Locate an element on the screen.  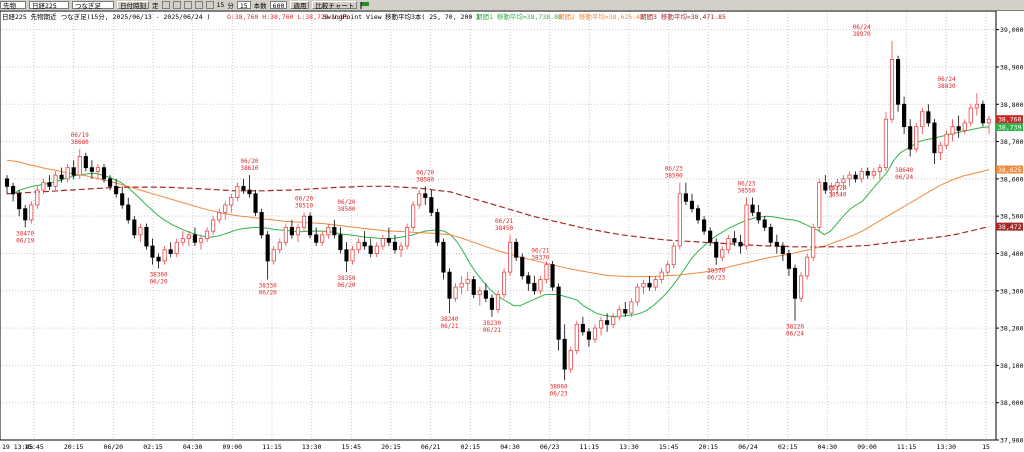
instrument-select: 先物 is located at coordinates (13, 5).